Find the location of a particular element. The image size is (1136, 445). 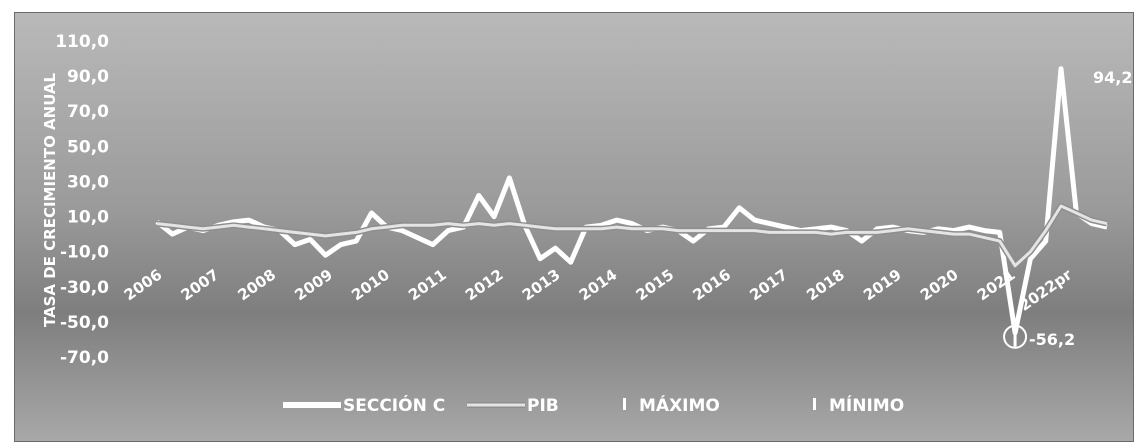

y-tick-label: 30,0 is located at coordinates (88, 182).